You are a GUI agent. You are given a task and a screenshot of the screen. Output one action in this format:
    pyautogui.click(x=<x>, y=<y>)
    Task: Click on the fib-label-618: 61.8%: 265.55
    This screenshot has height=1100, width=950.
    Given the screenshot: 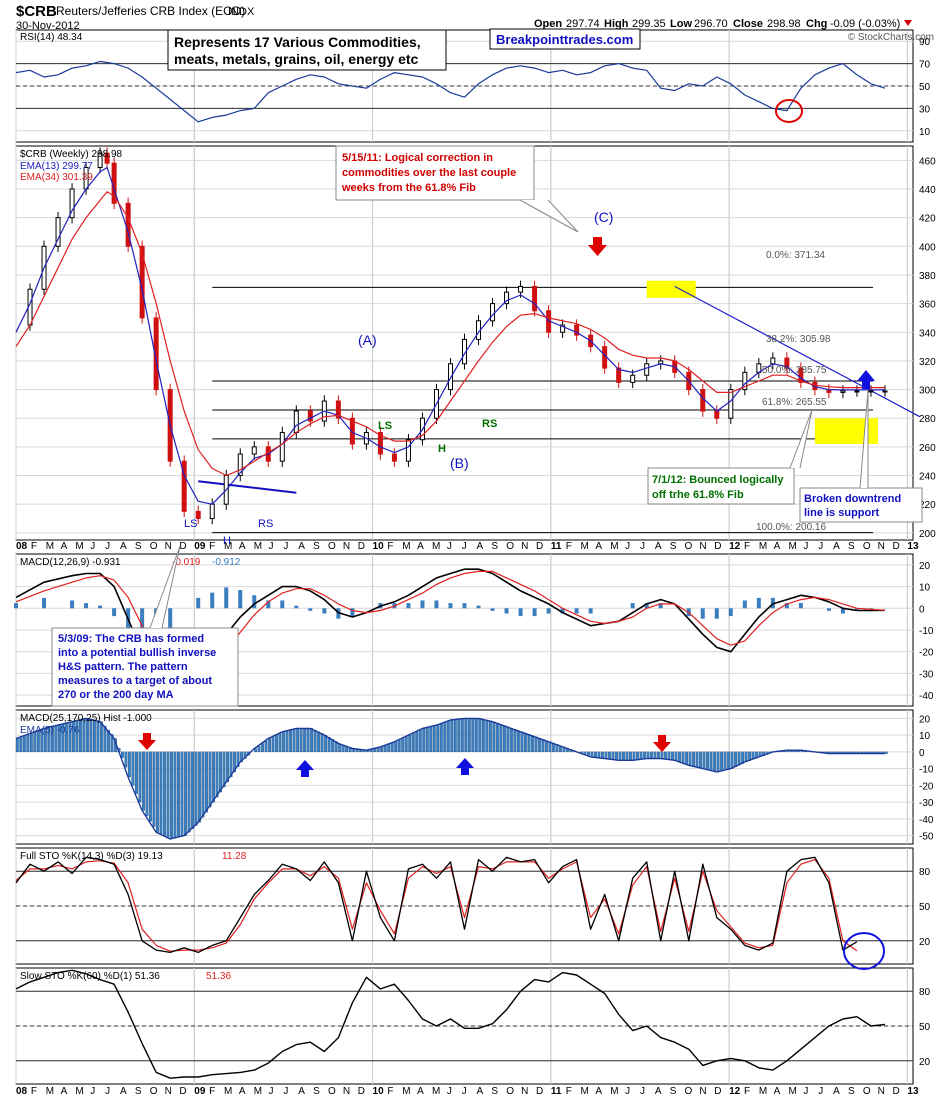 What is the action you would take?
    pyautogui.click(x=794, y=402)
    